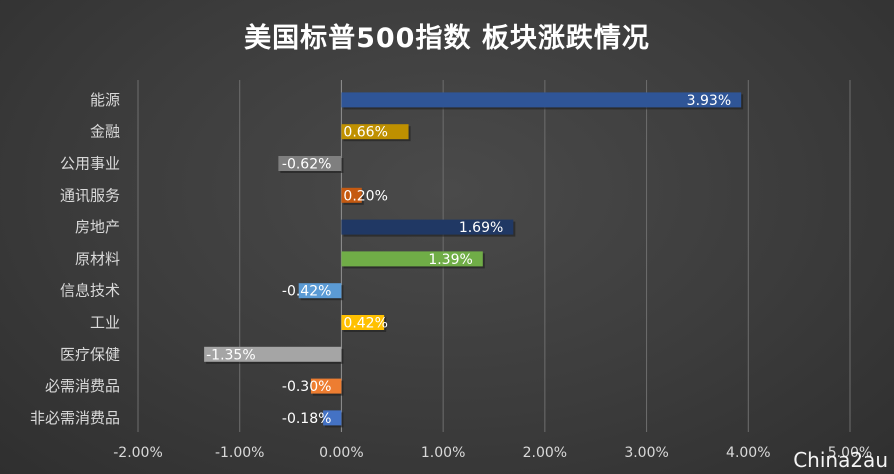 Image resolution: width=894 pixels, height=474 pixels. What do you see at coordinates (481, 228) in the screenshot?
I see `data-label: 1.69%` at bounding box center [481, 228].